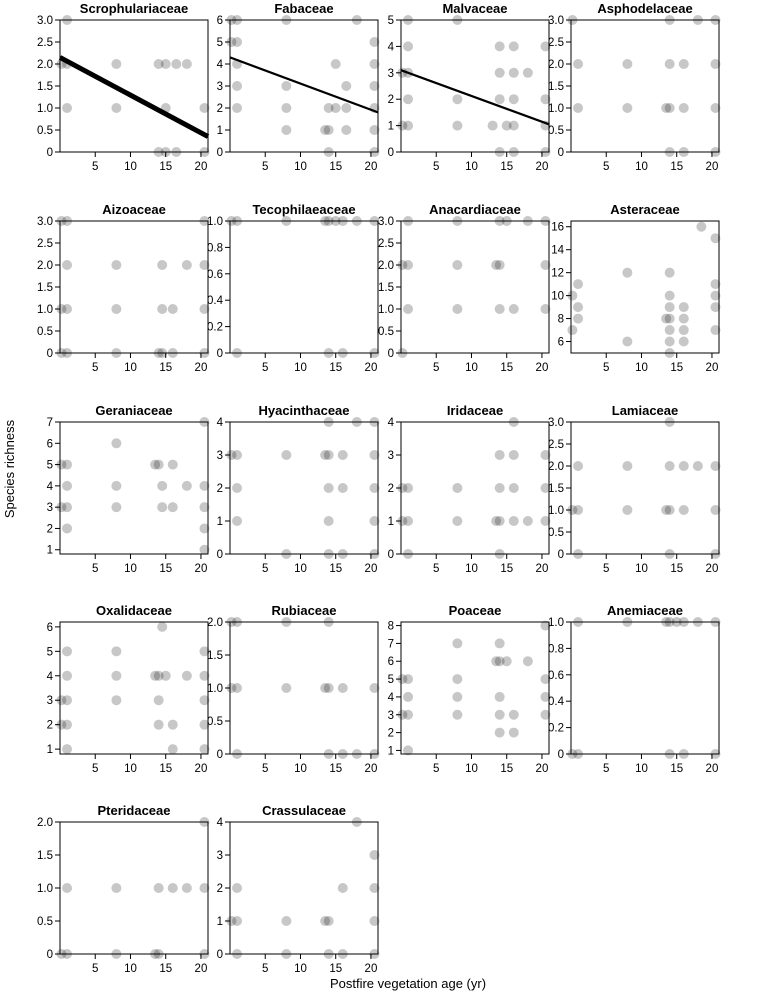 The image size is (772, 1002). Describe the element at coordinates (298, 489) in the screenshot. I see `panel-hyacinthaceae: Hyacinthaceae 0 1 2 3 4 5 10 15 20` at that location.